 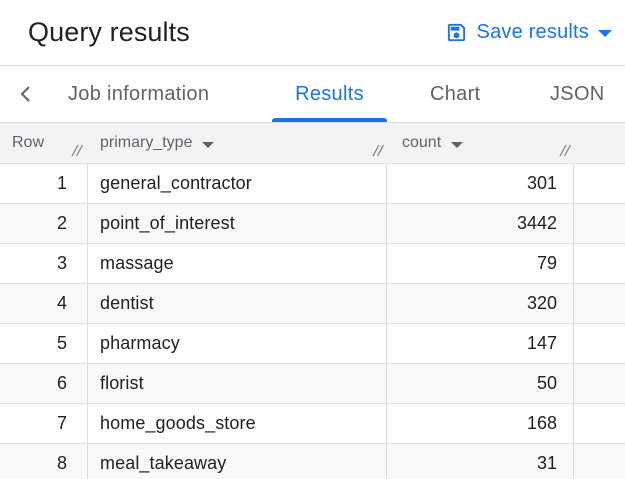 I want to click on tab-bar: Job information Results Chart JSON, so click(x=312, y=94).